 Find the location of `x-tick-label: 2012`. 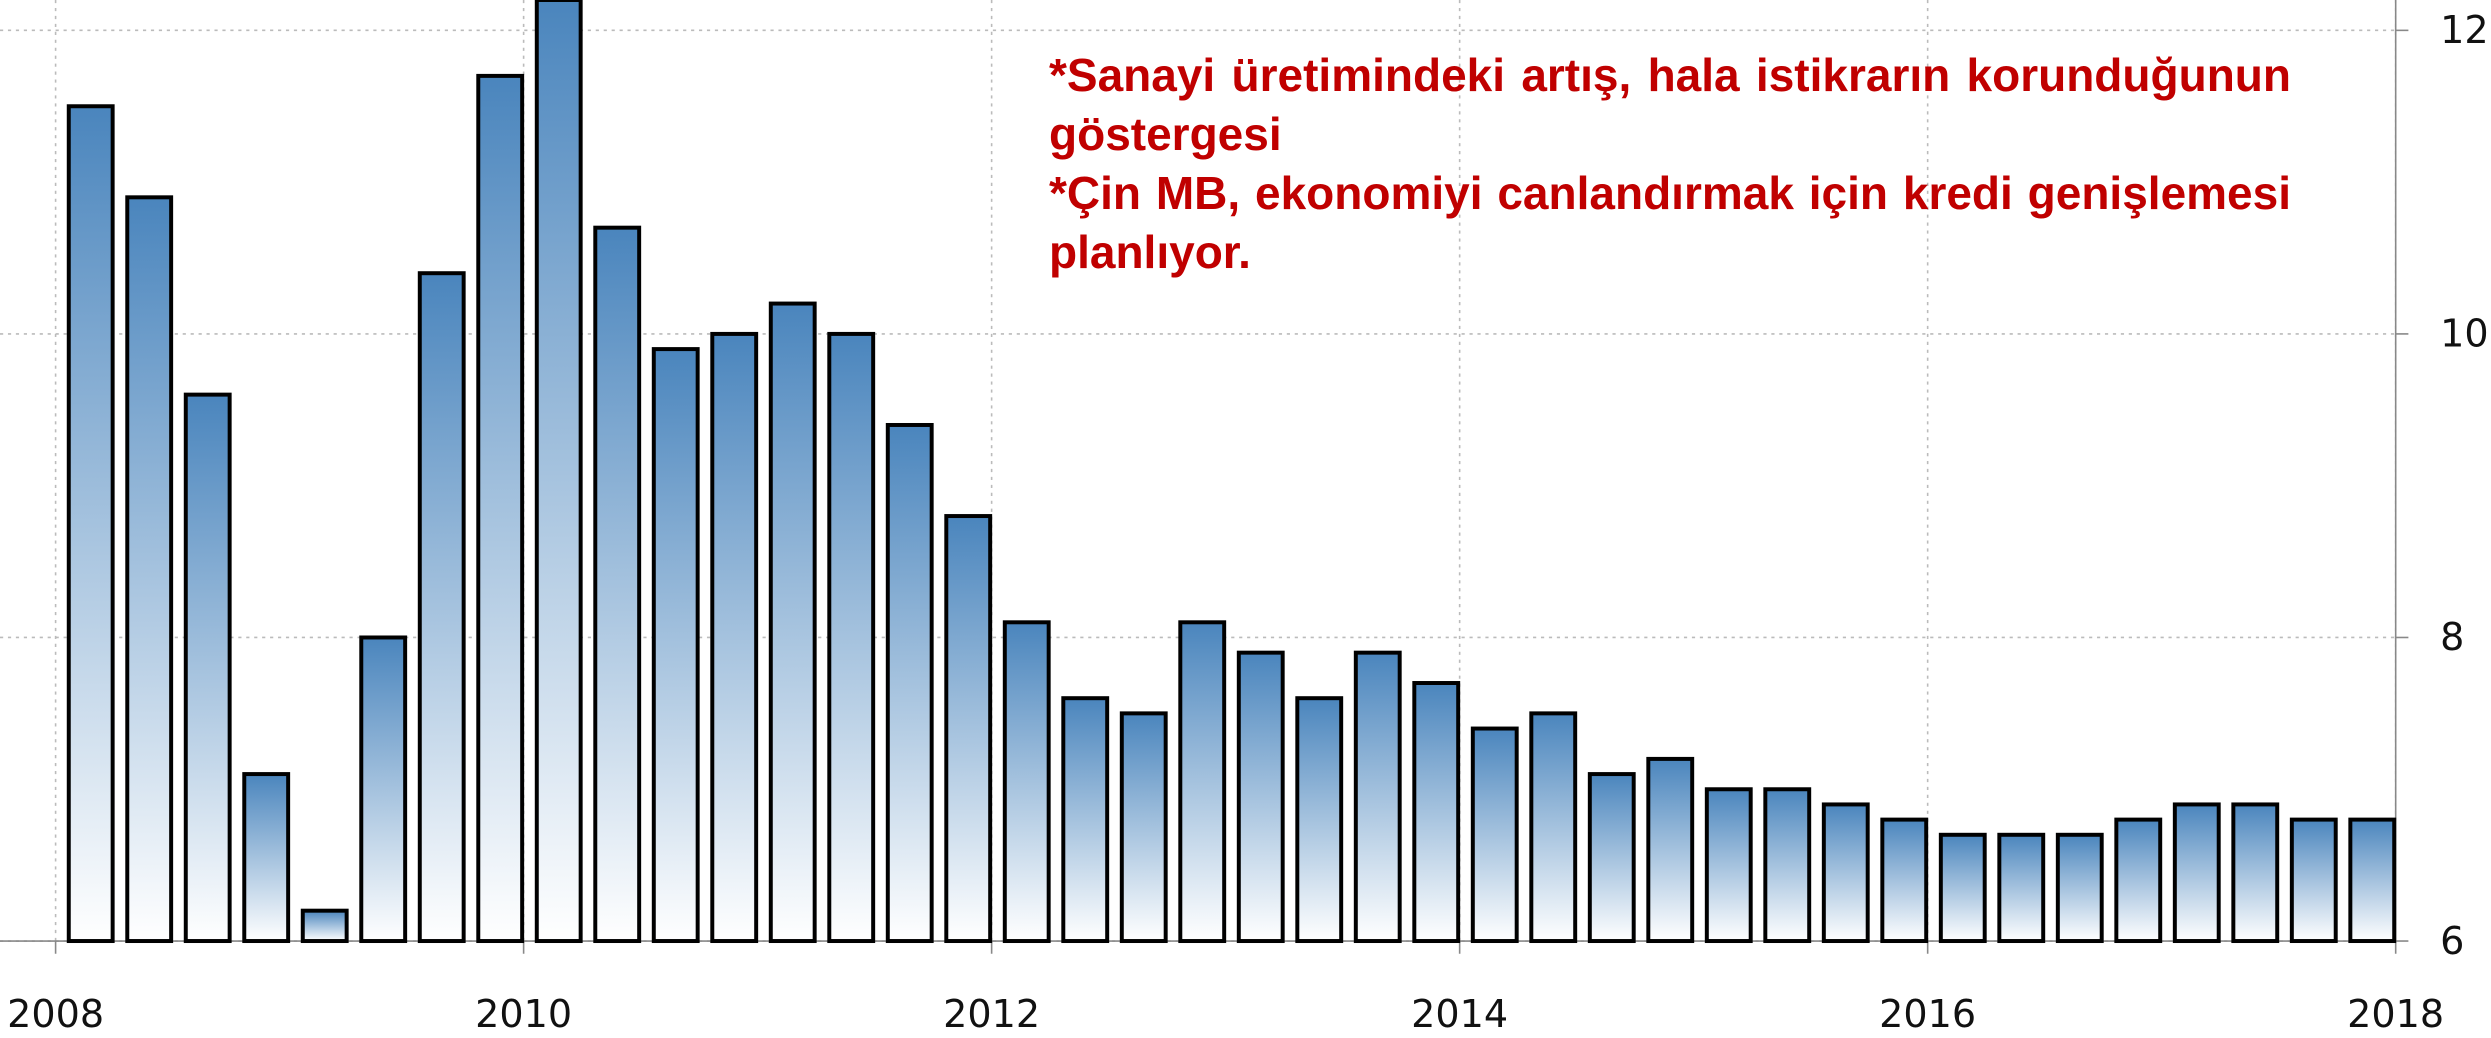

x-tick-label: 2012 is located at coordinates (991, 1014).